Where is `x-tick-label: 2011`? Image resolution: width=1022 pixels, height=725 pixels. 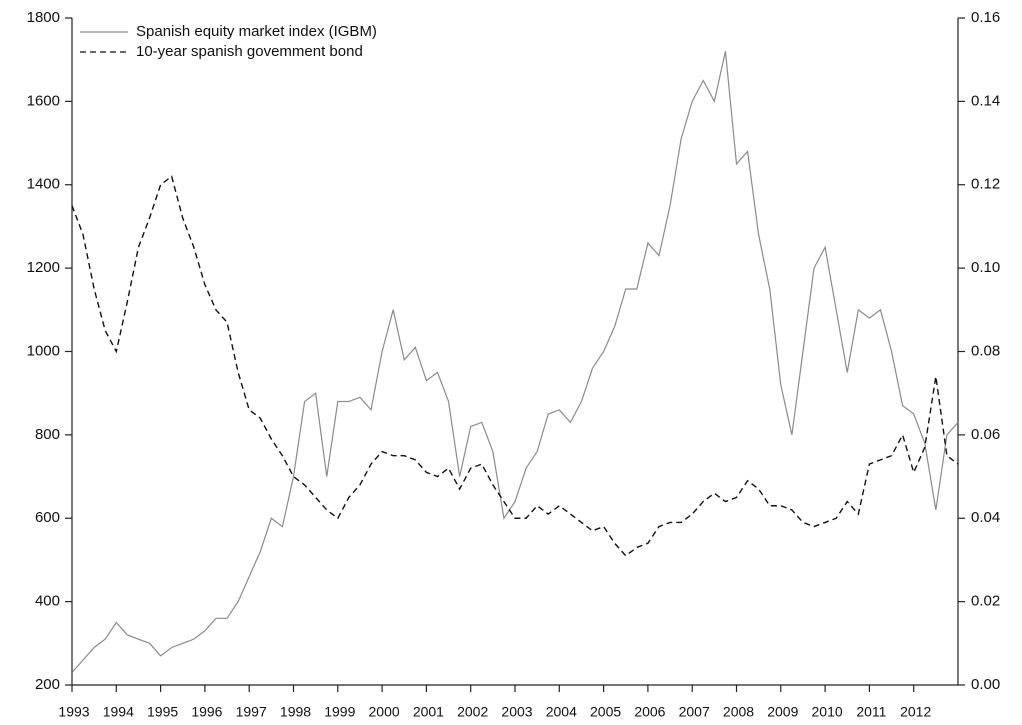 x-tick-label: 2011 is located at coordinates (871, 712).